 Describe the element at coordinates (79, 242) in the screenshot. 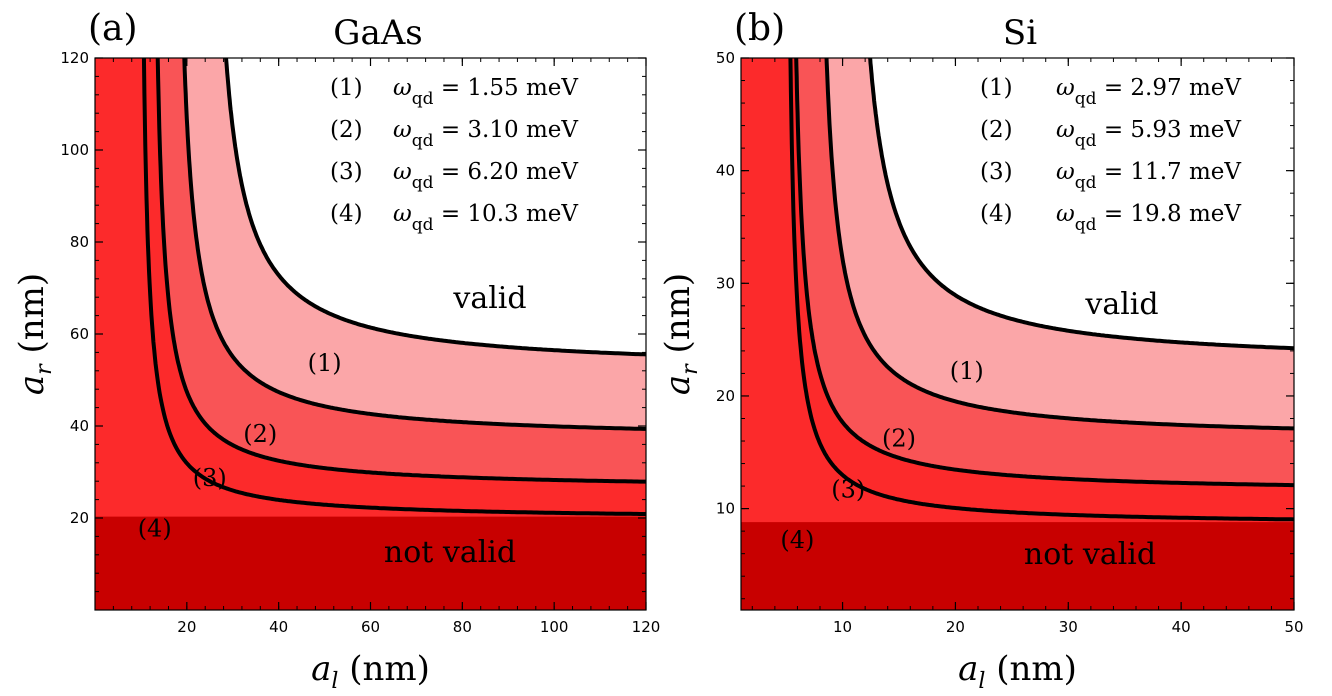

I see `y-tick-label: 80` at that location.